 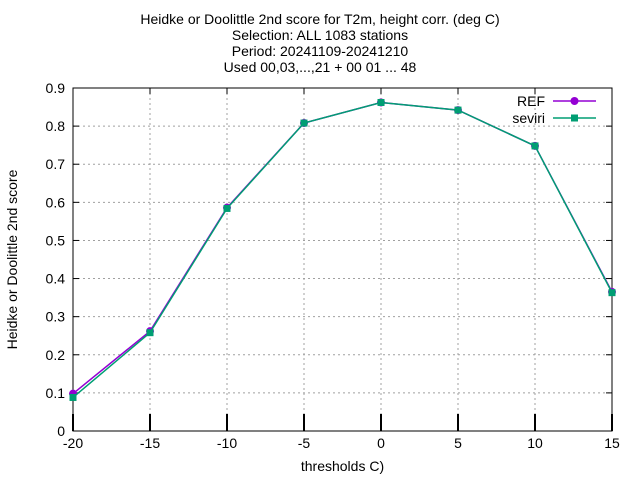 What do you see at coordinates (56, 202) in the screenshot?
I see `y-tick-label: 0.6` at bounding box center [56, 202].